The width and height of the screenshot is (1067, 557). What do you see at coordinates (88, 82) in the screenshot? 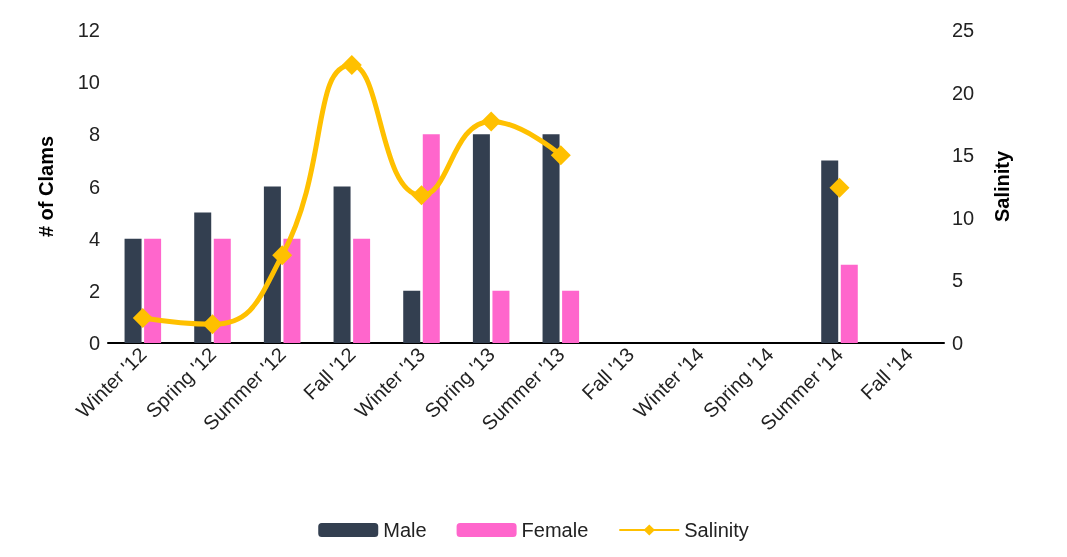
I see `y-tick-label: 10` at bounding box center [88, 82].